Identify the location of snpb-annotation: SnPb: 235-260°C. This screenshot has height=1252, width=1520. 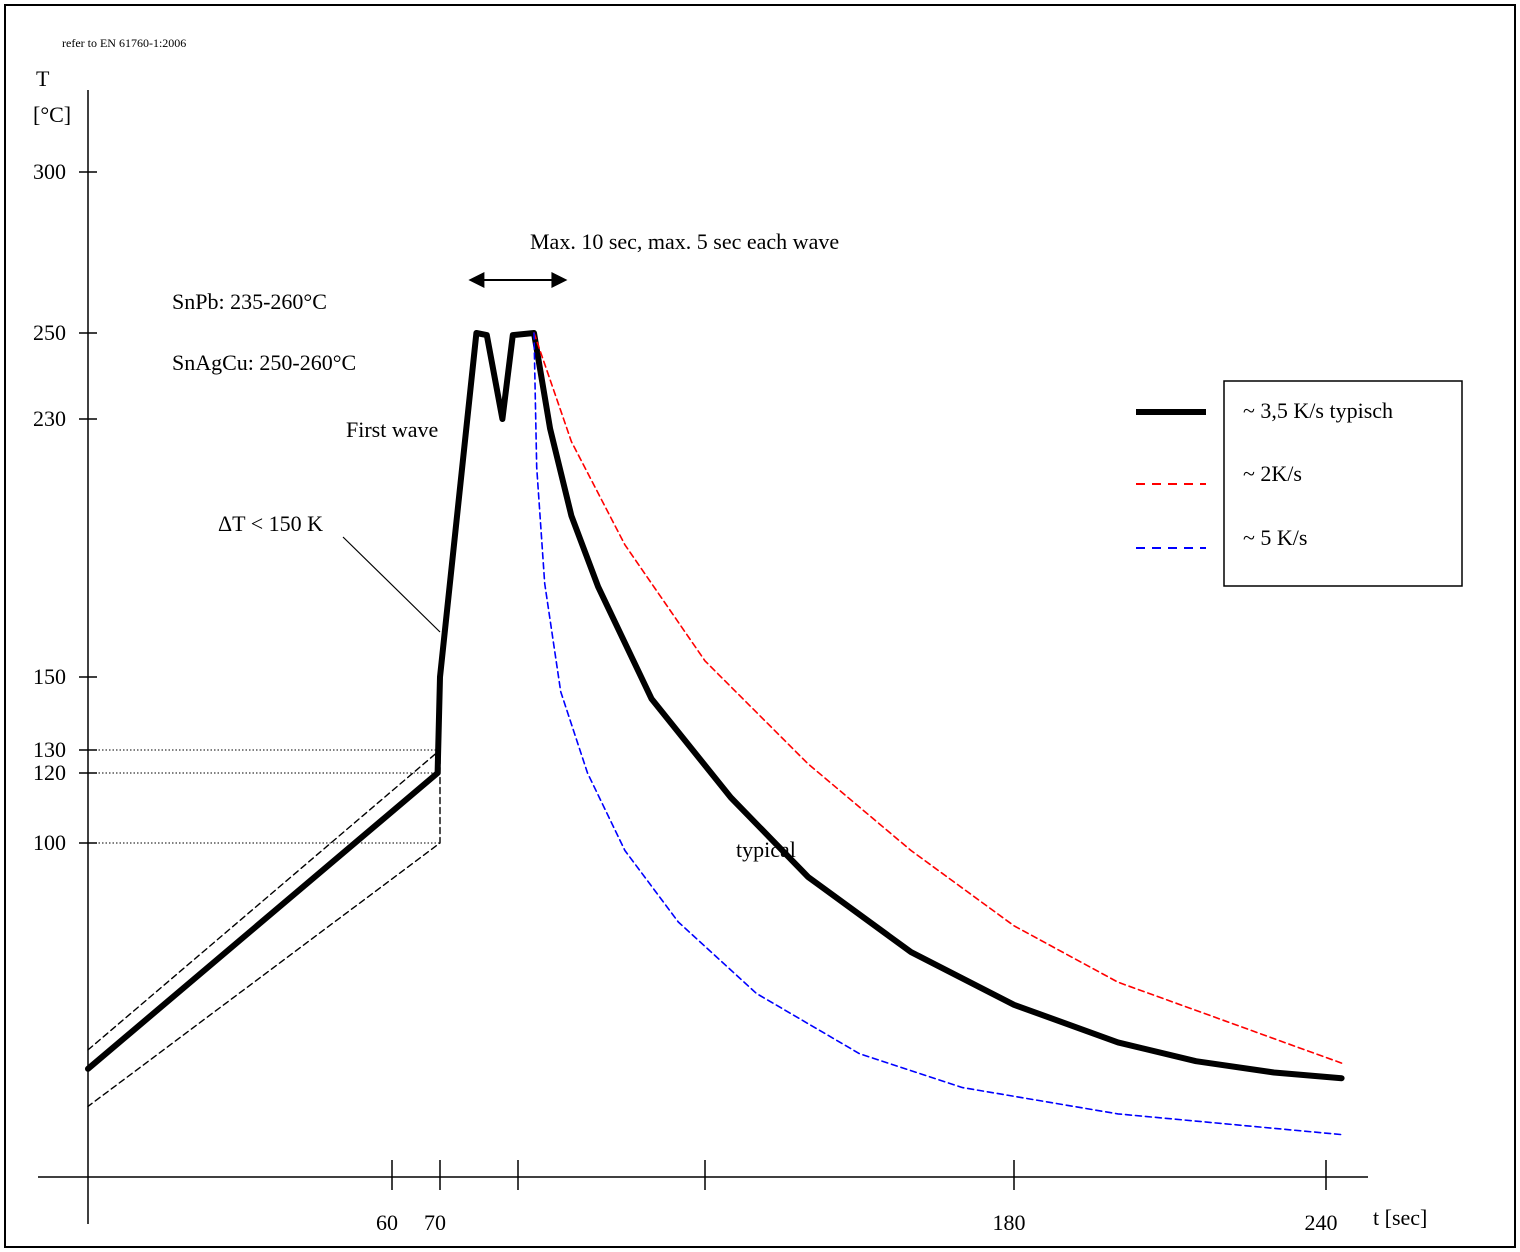
(249, 301).